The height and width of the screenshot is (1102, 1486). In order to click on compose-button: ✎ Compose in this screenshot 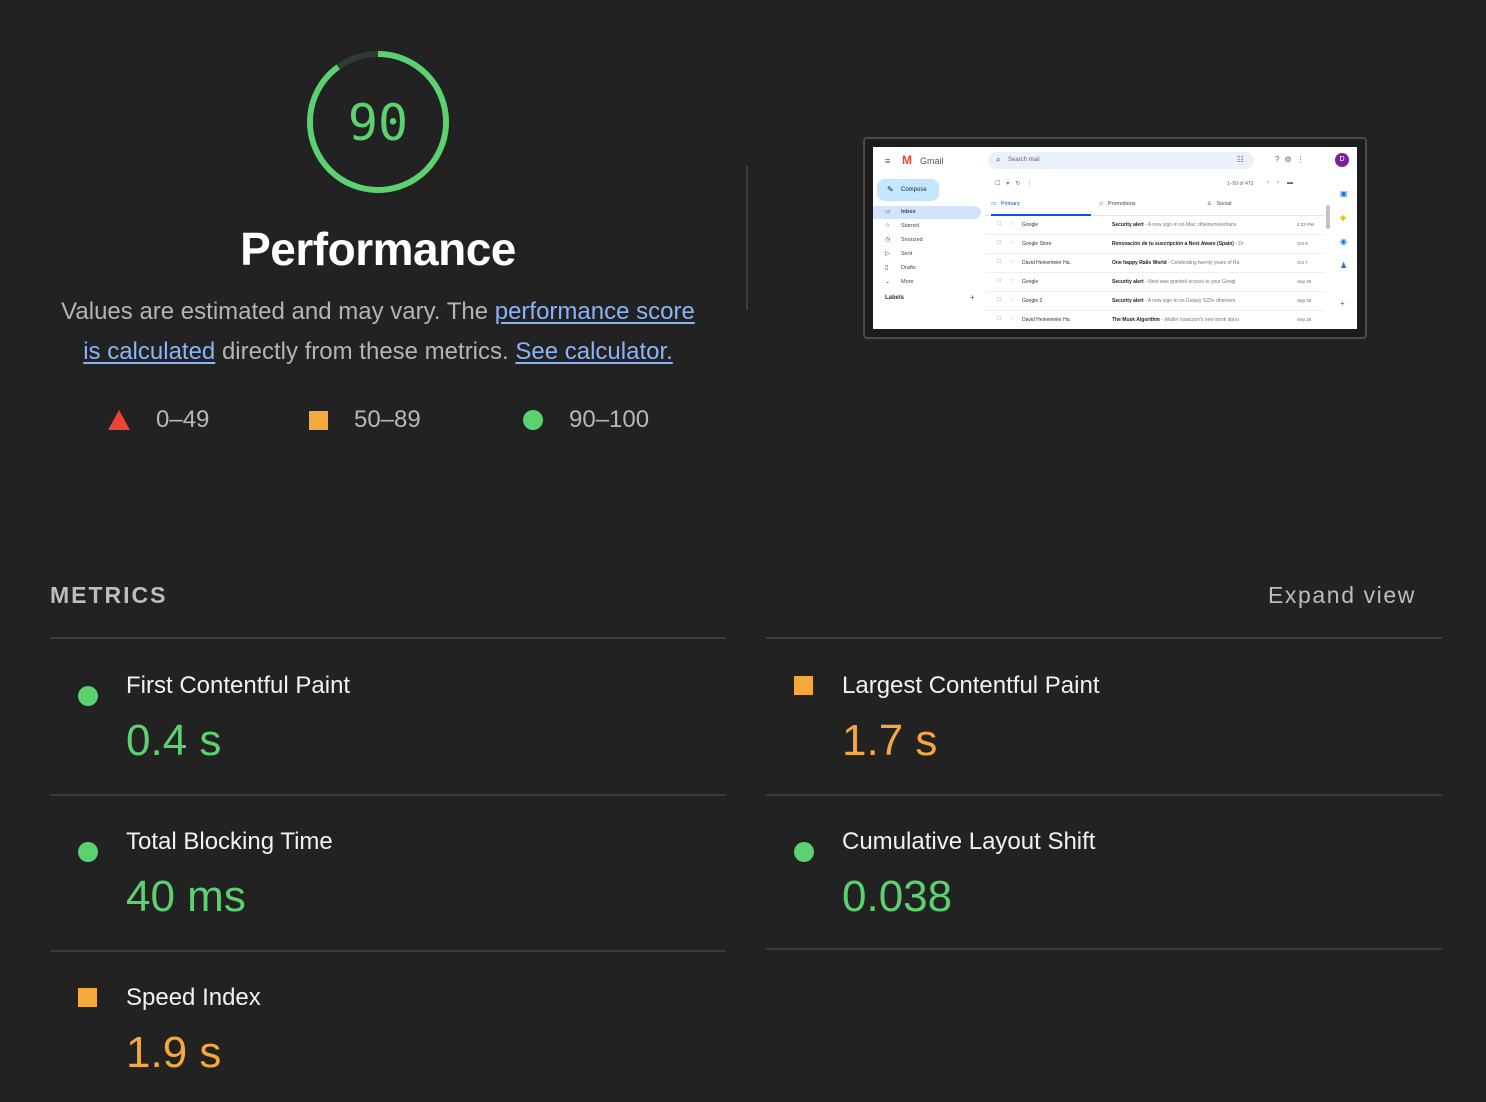, I will do `click(908, 190)`.